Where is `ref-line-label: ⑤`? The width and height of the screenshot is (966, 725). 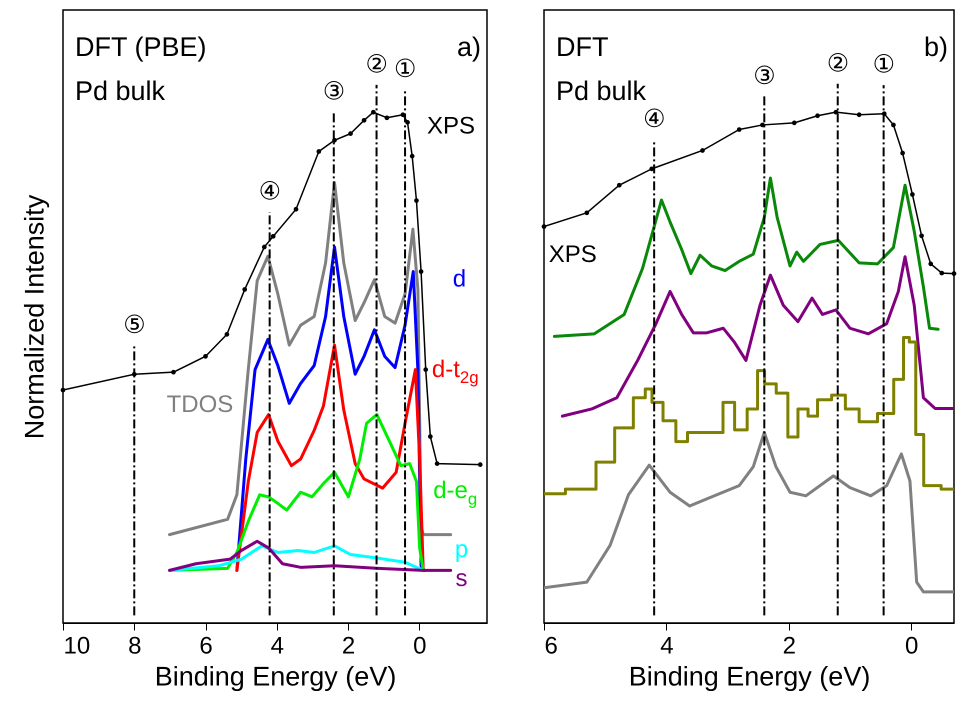 ref-line-label: ⑤ is located at coordinates (134, 325).